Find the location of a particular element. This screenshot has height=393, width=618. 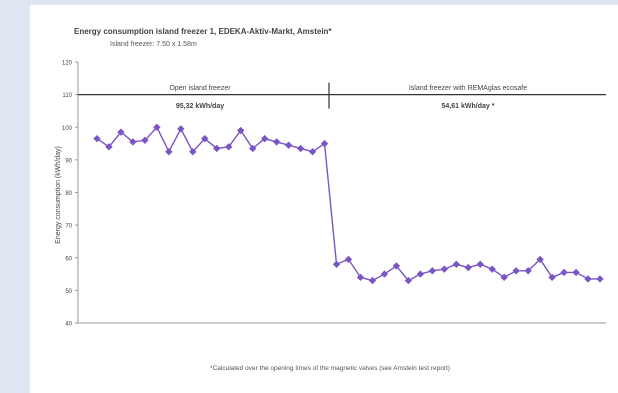

segment-2-value: 54,61 kWh/day * is located at coordinates (468, 106).